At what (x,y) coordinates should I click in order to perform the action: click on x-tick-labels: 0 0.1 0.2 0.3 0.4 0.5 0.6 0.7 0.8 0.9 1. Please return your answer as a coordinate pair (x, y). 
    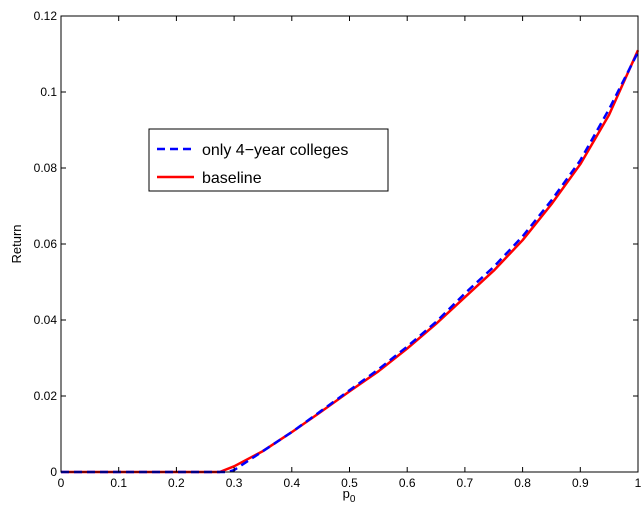
    Looking at the image, I should click on (349, 483).